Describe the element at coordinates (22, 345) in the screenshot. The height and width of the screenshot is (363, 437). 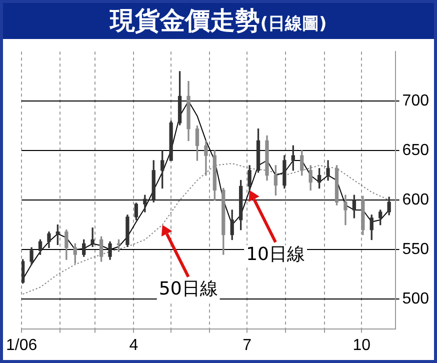
I see `x-tick-label: 1/06` at that location.